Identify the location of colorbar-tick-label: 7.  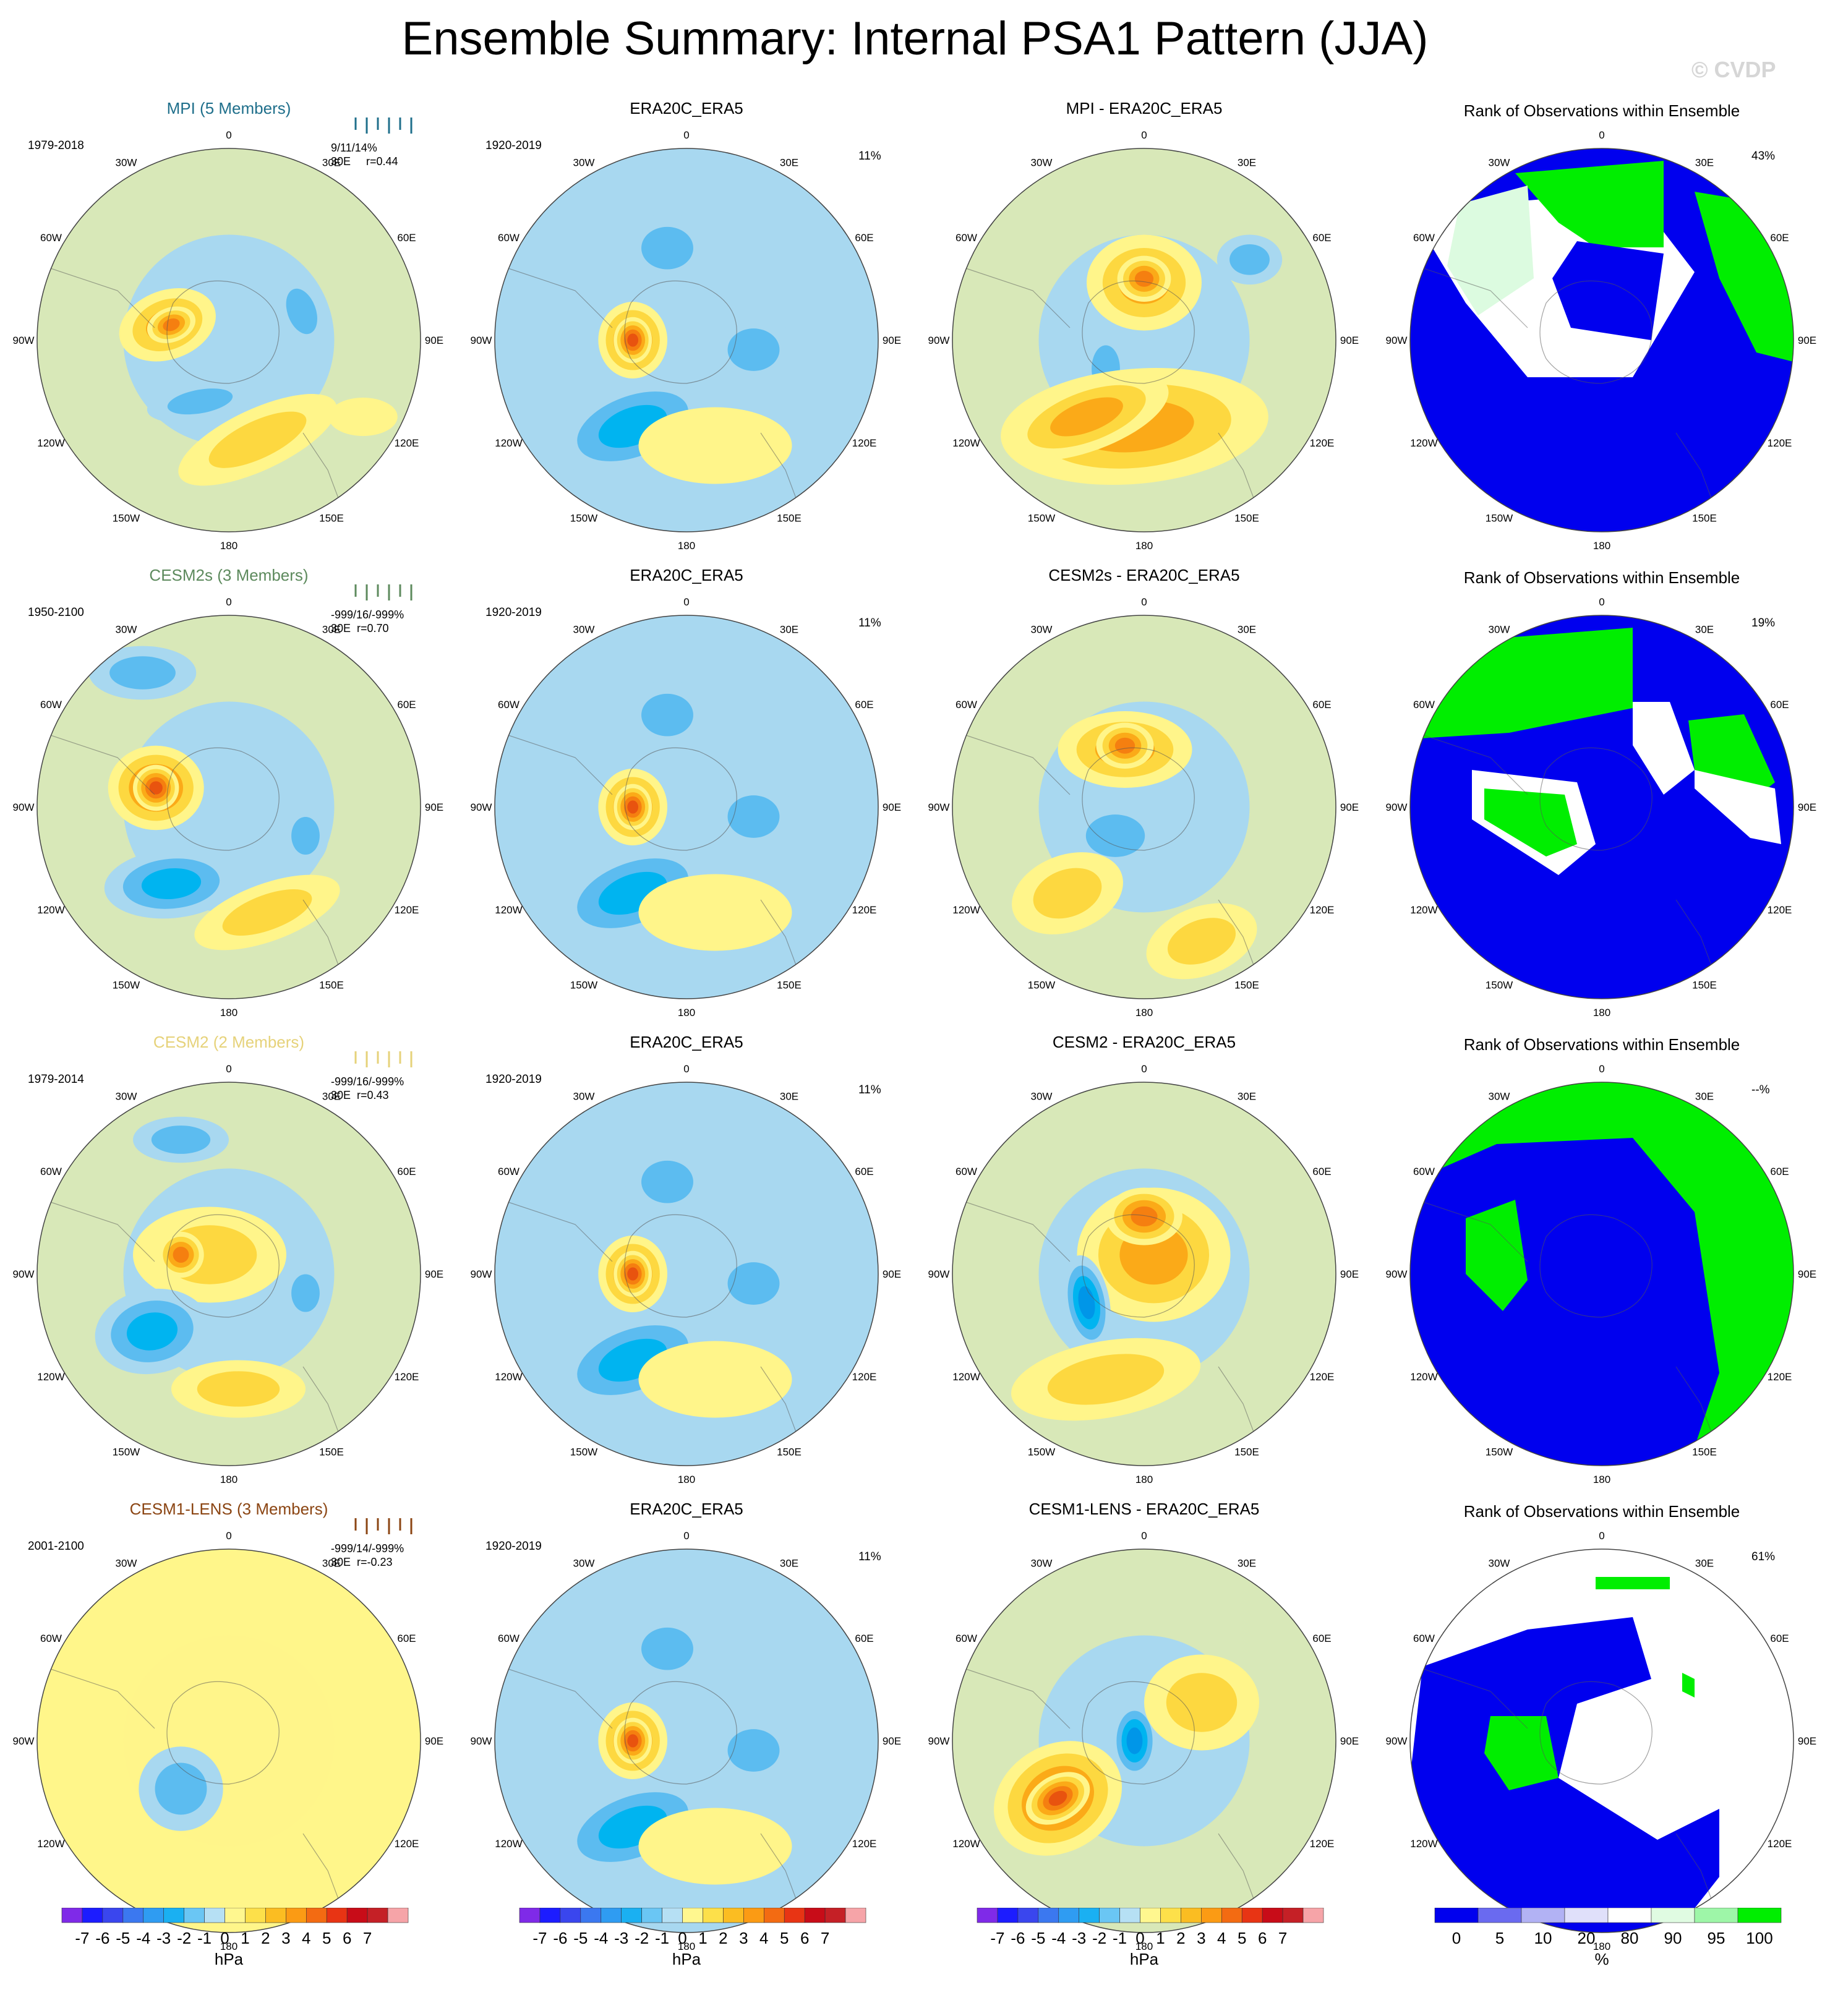
(367, 1938).